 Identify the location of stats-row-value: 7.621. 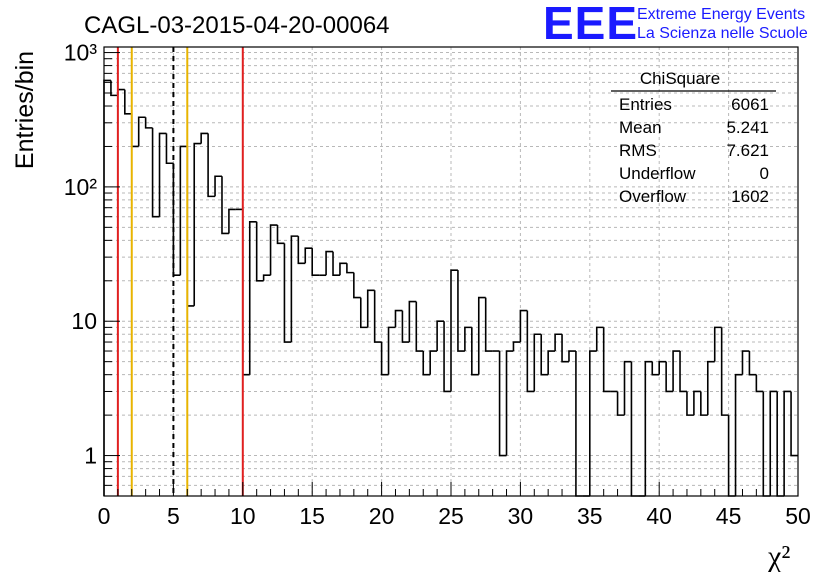
(747, 150).